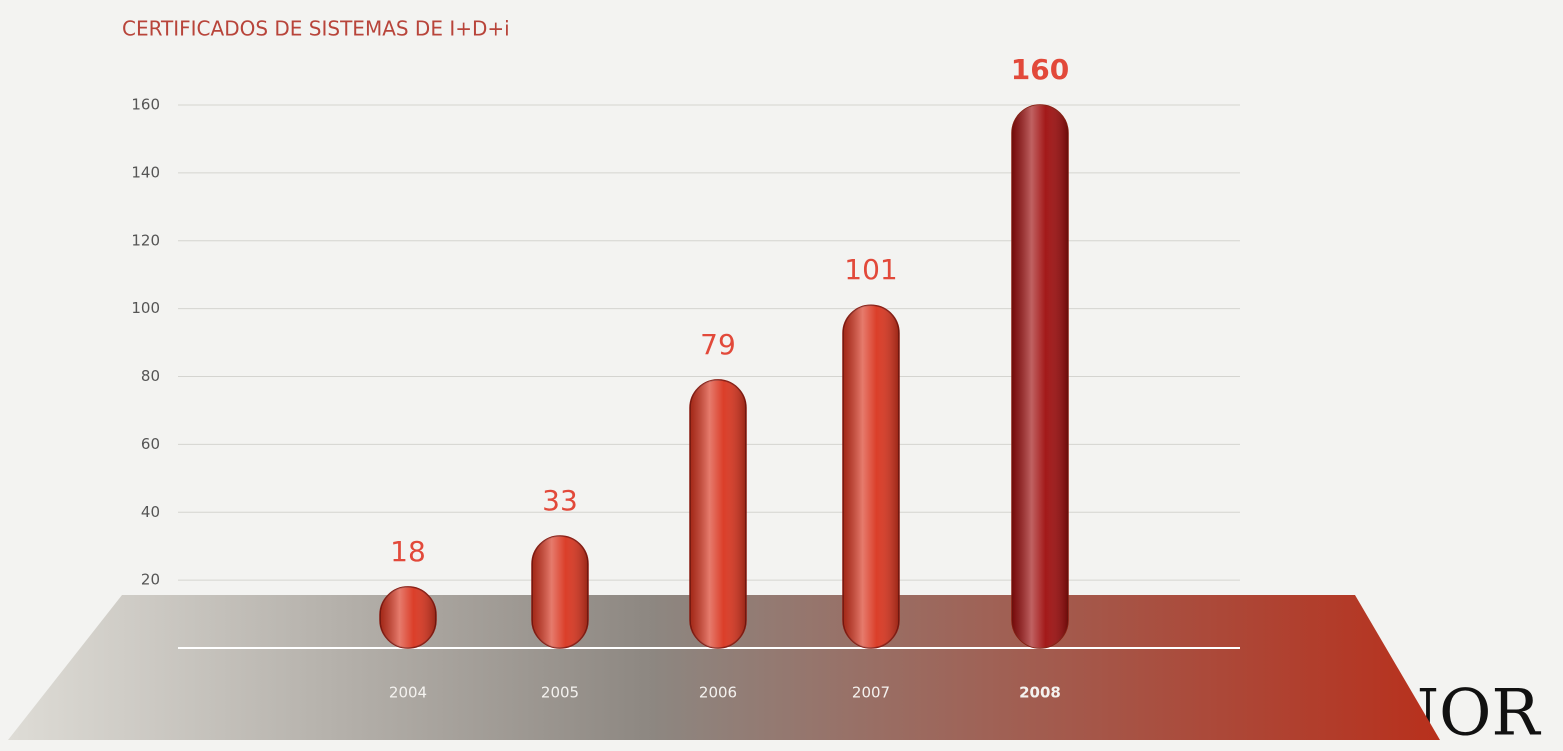 The width and height of the screenshot is (1563, 751). Describe the element at coordinates (150, 580) in the screenshot. I see `y-tick-label: 20` at that location.